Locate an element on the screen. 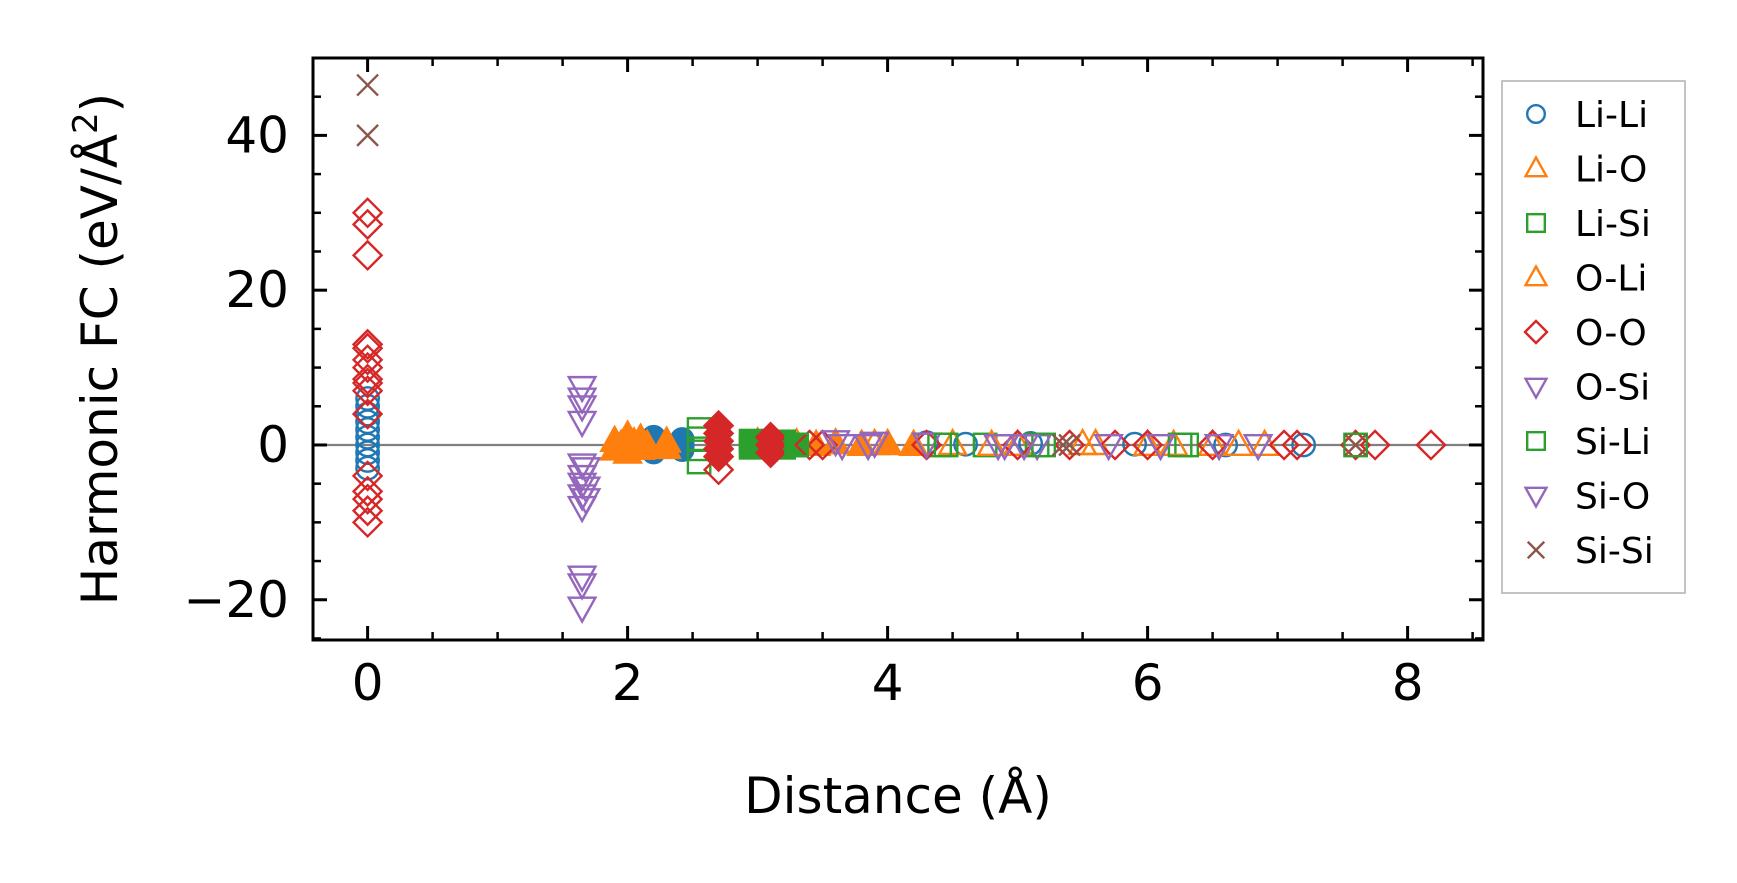 Image resolution: width=1737 pixels, height=883 pixels. legend-item-li-si: Li-Si is located at coordinates (1588, 224).